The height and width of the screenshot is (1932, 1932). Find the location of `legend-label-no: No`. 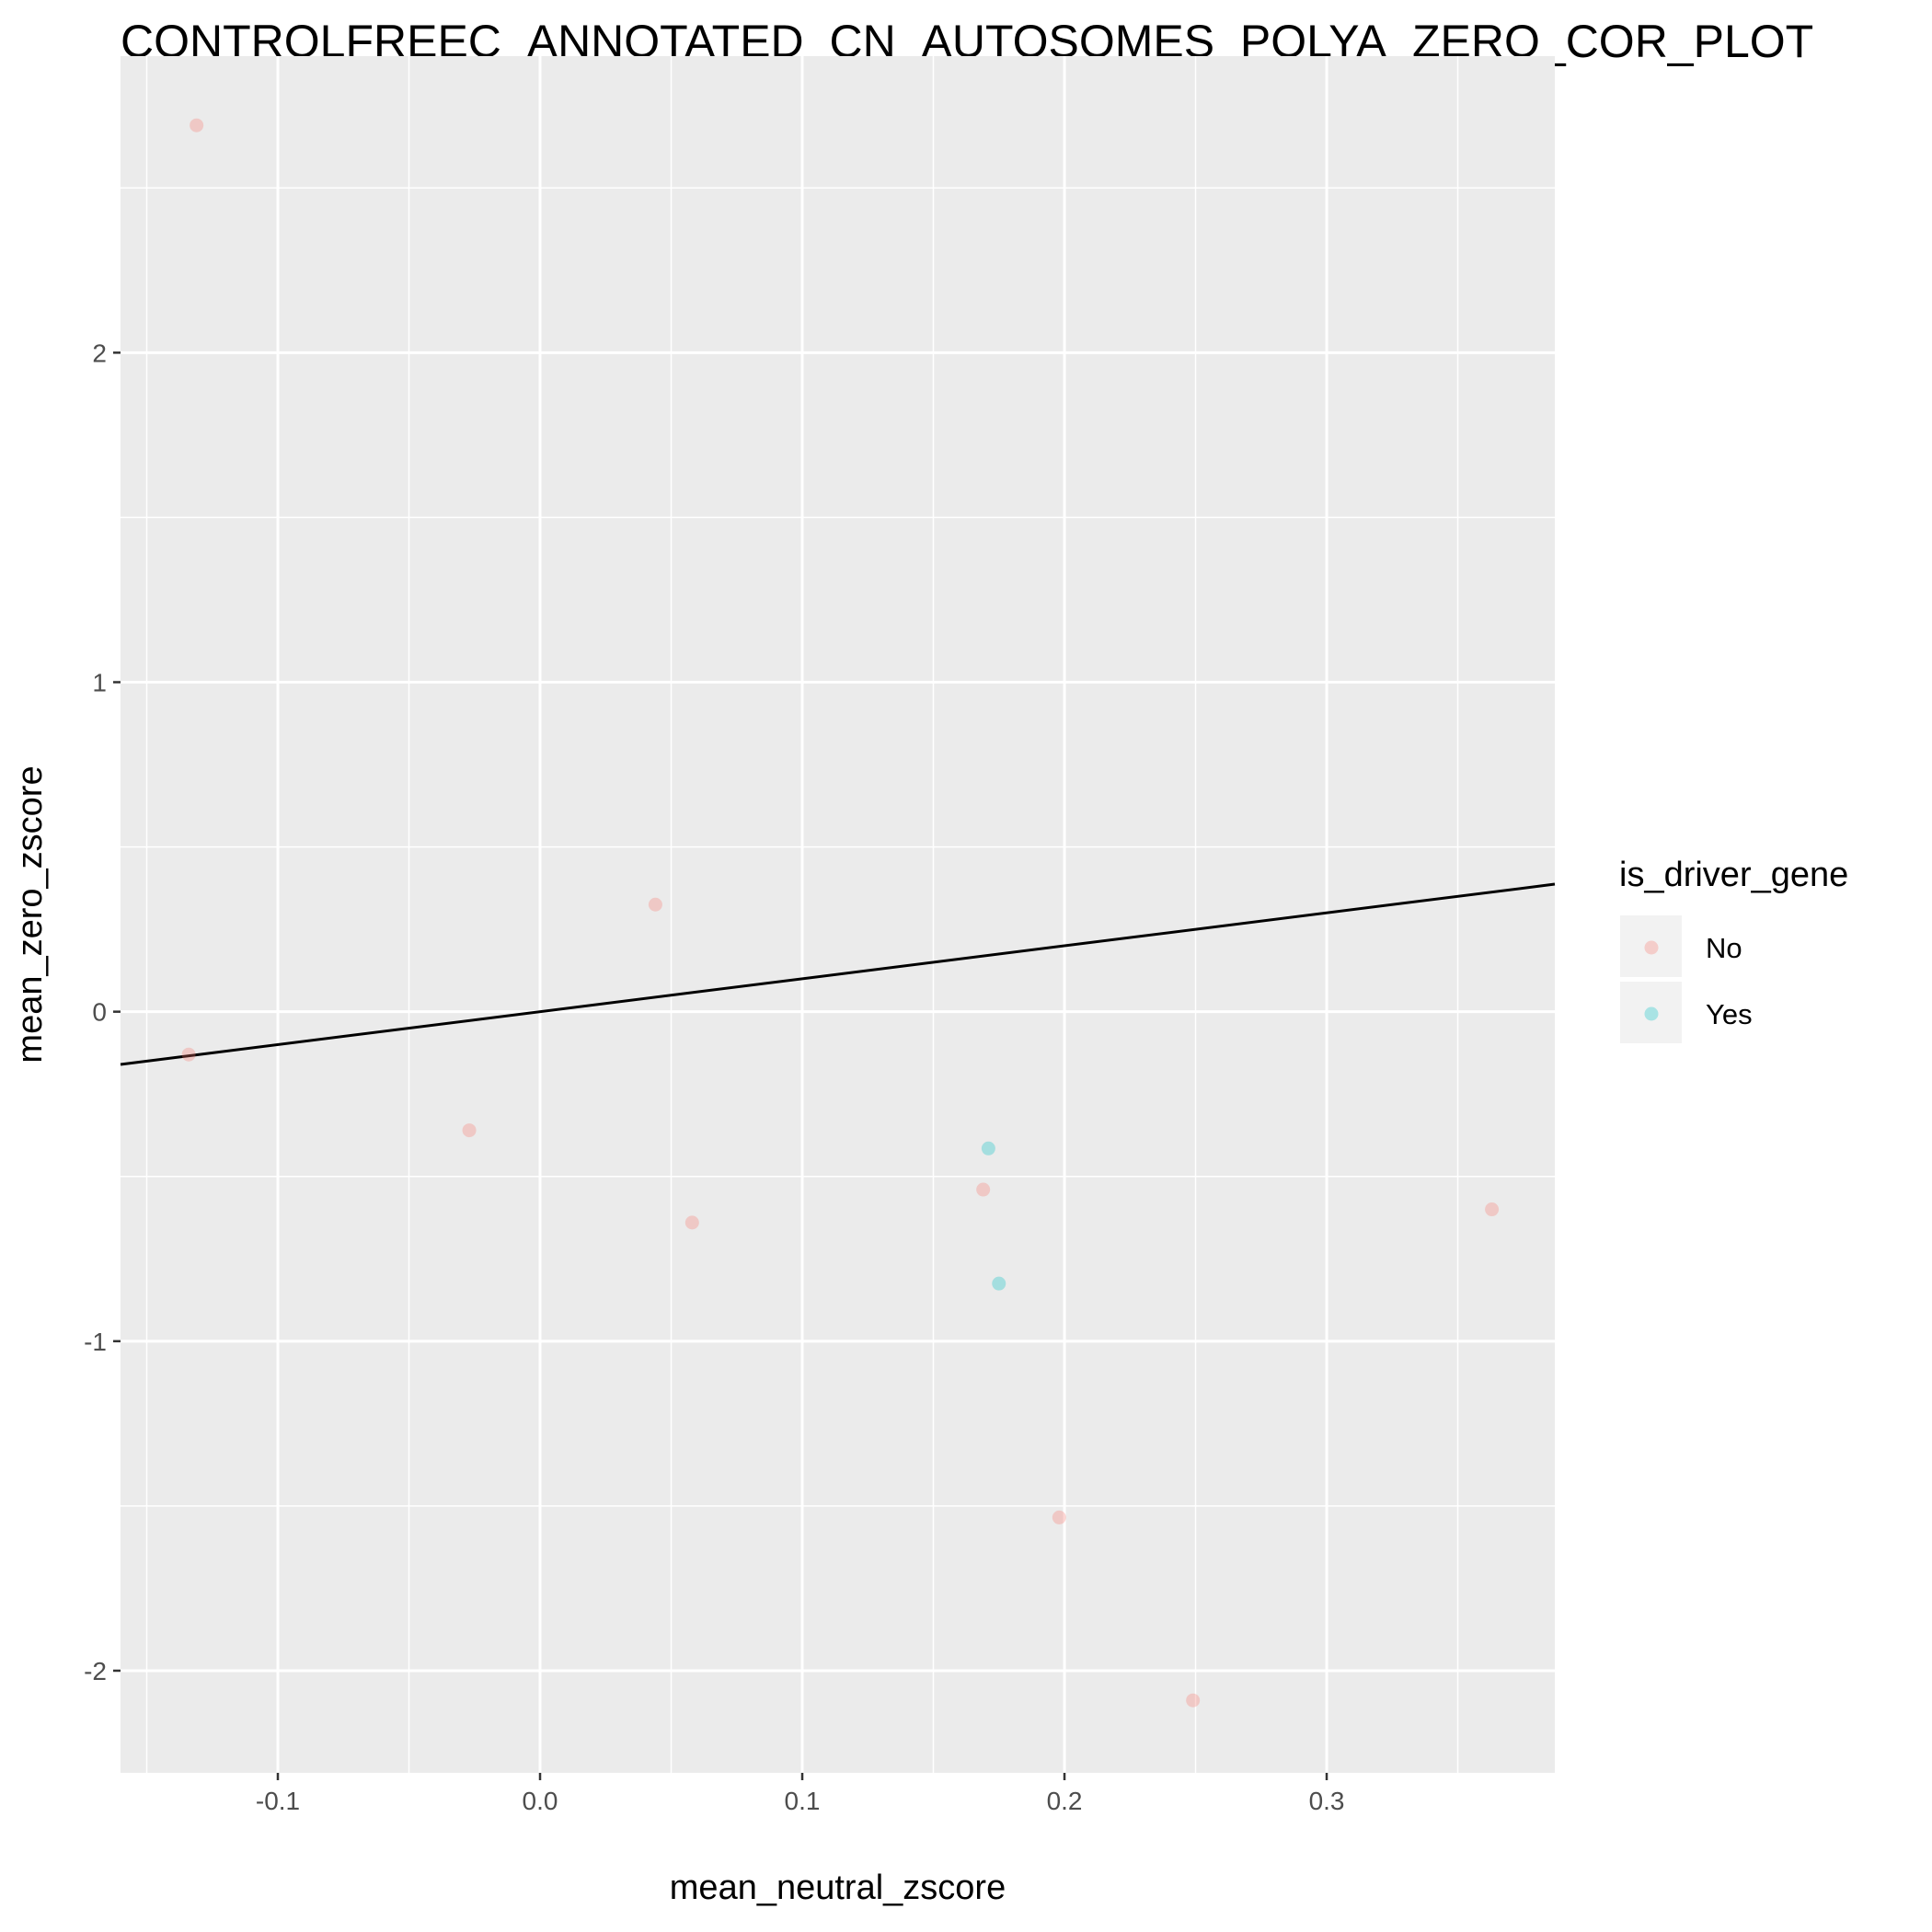

legend-label-no: No is located at coordinates (1724, 948).